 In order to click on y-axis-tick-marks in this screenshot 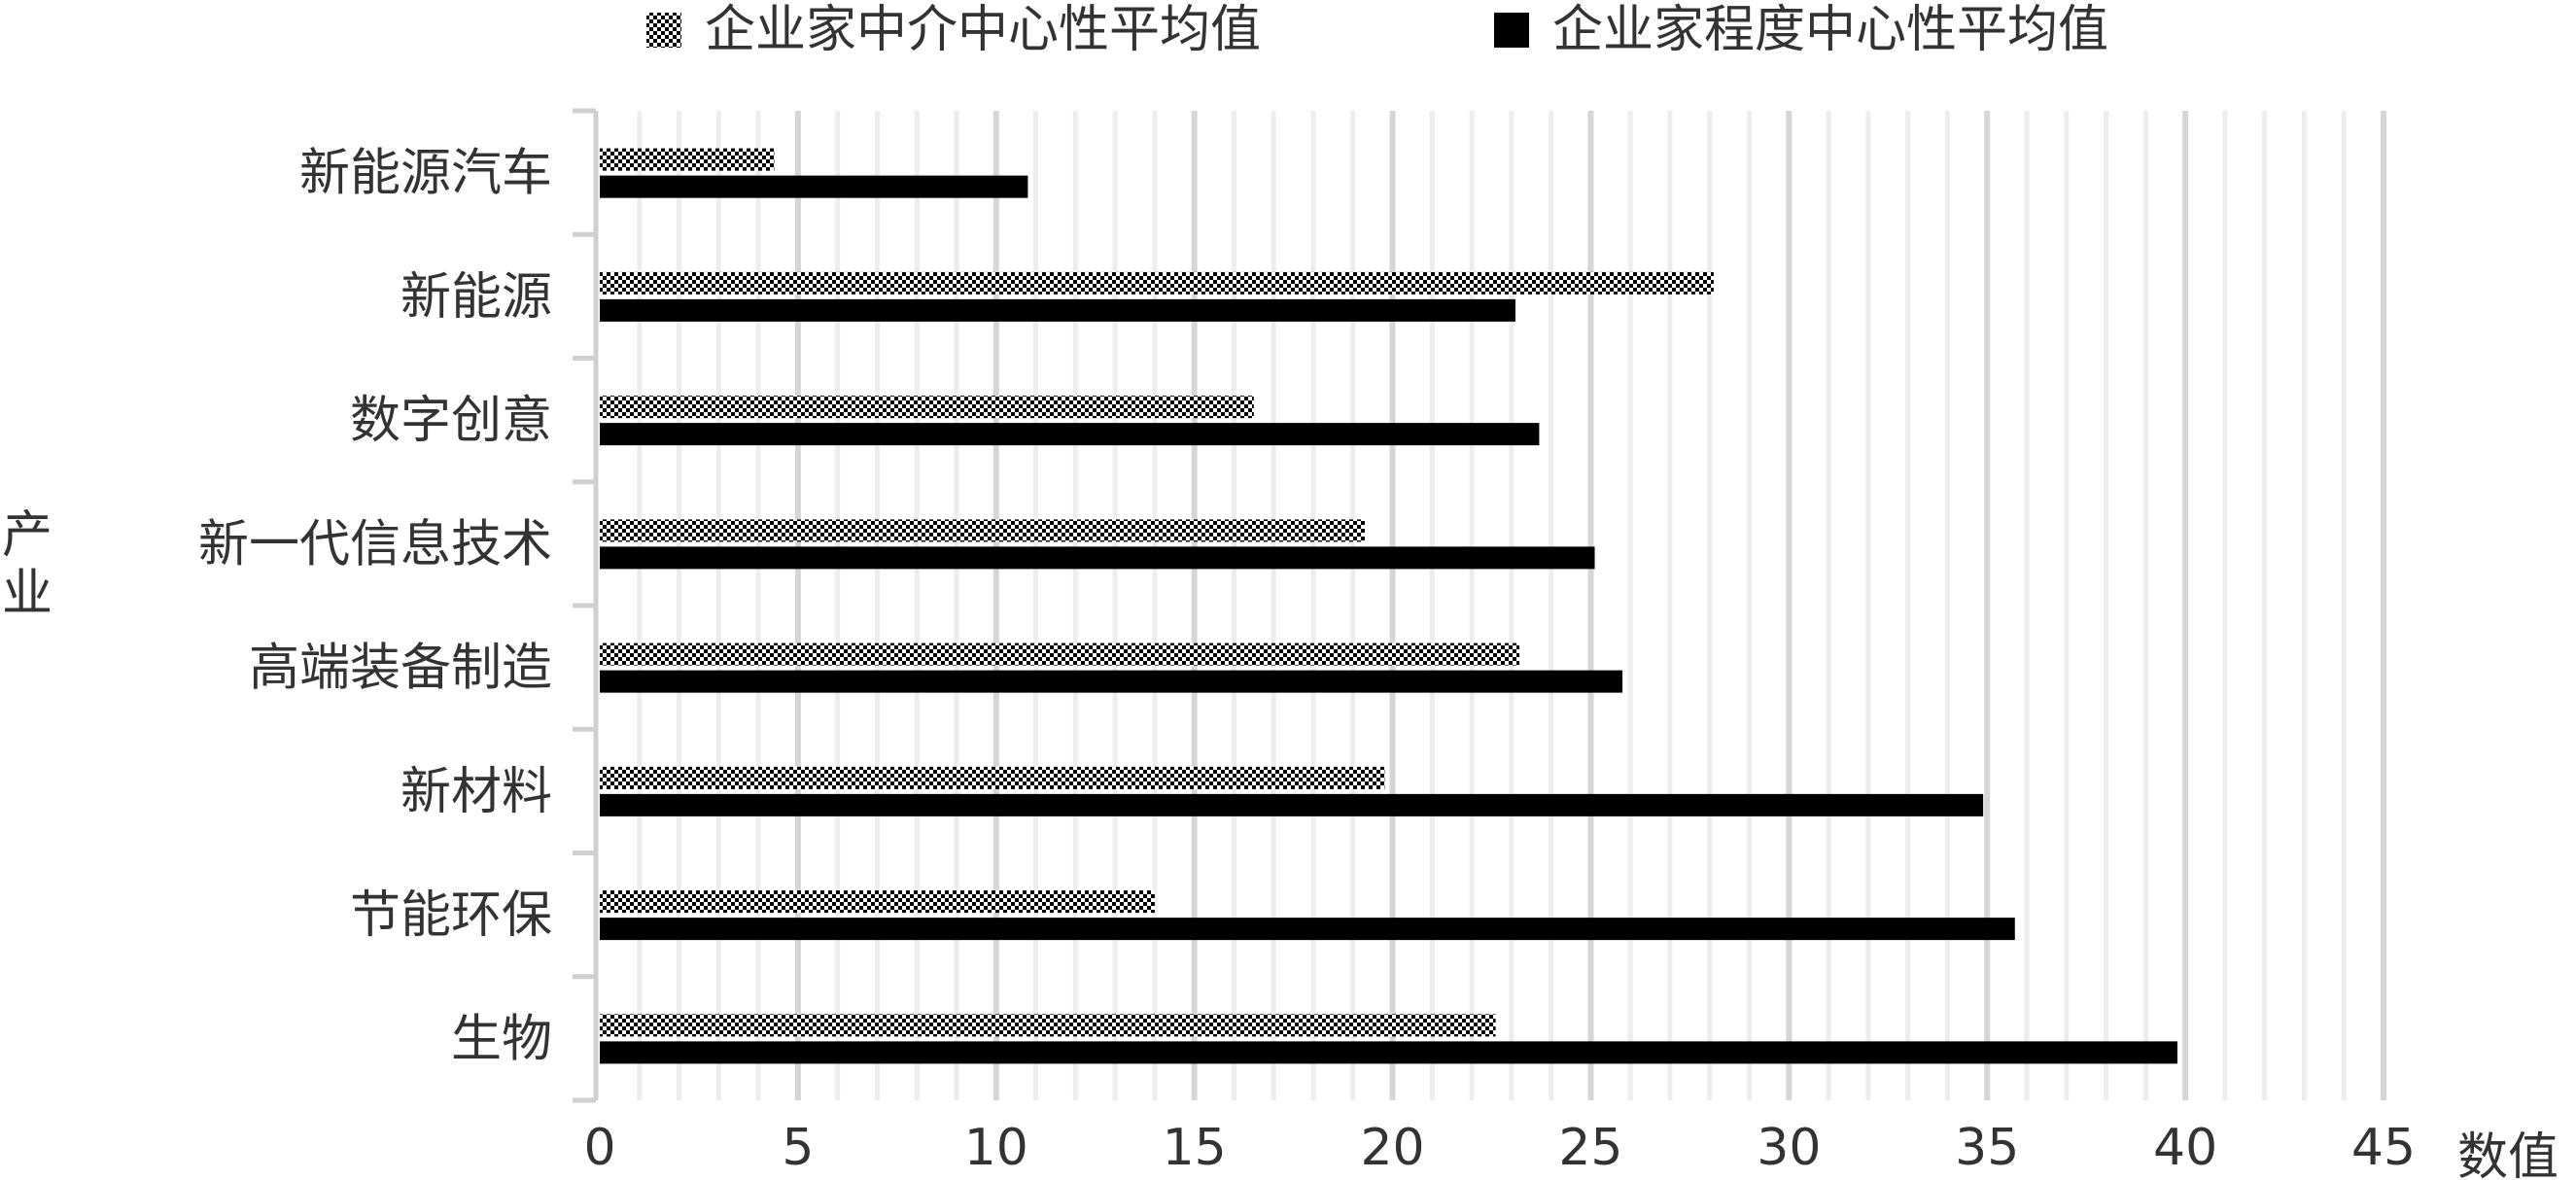, I will do `click(585, 606)`.